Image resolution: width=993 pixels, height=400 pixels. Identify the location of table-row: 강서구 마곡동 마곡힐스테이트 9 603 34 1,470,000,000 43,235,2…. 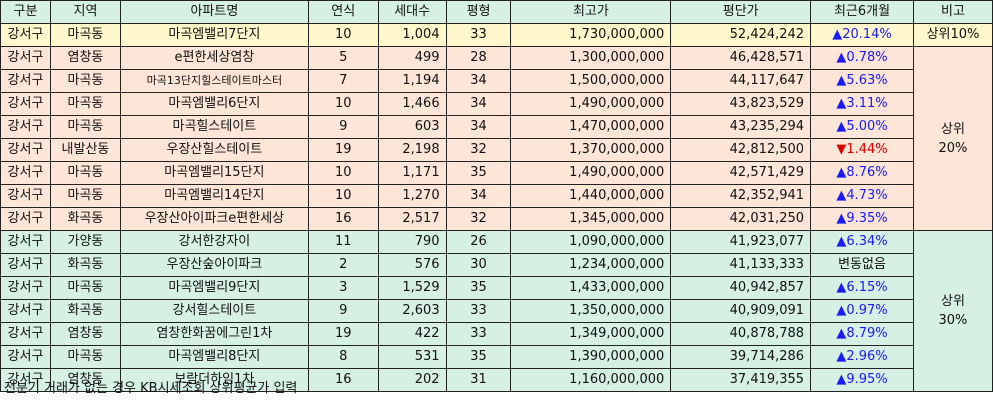
(496, 127).